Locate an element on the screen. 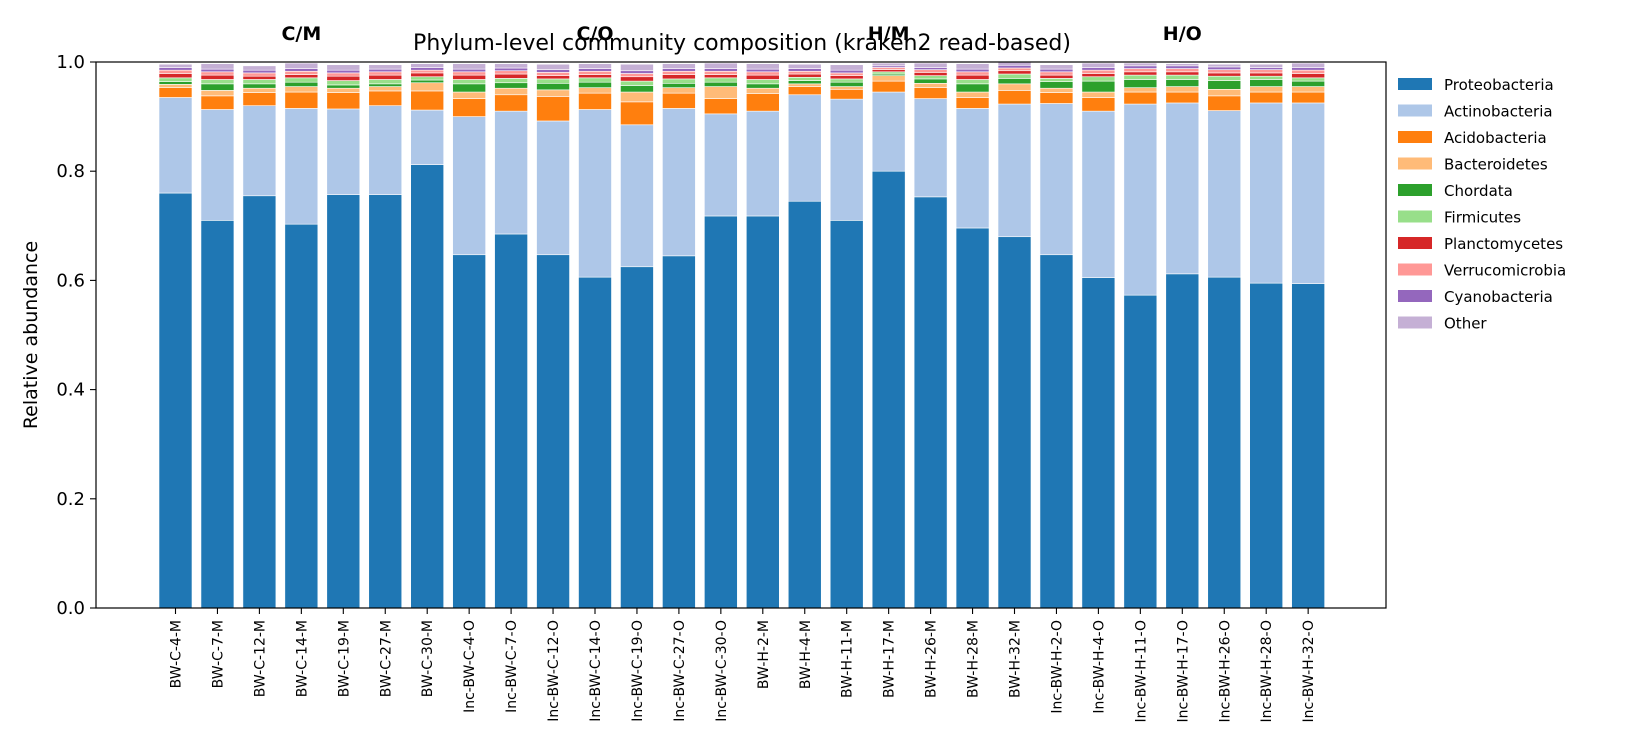  x-tick-label: BW-C-27-M is located at coordinates (386, 658).